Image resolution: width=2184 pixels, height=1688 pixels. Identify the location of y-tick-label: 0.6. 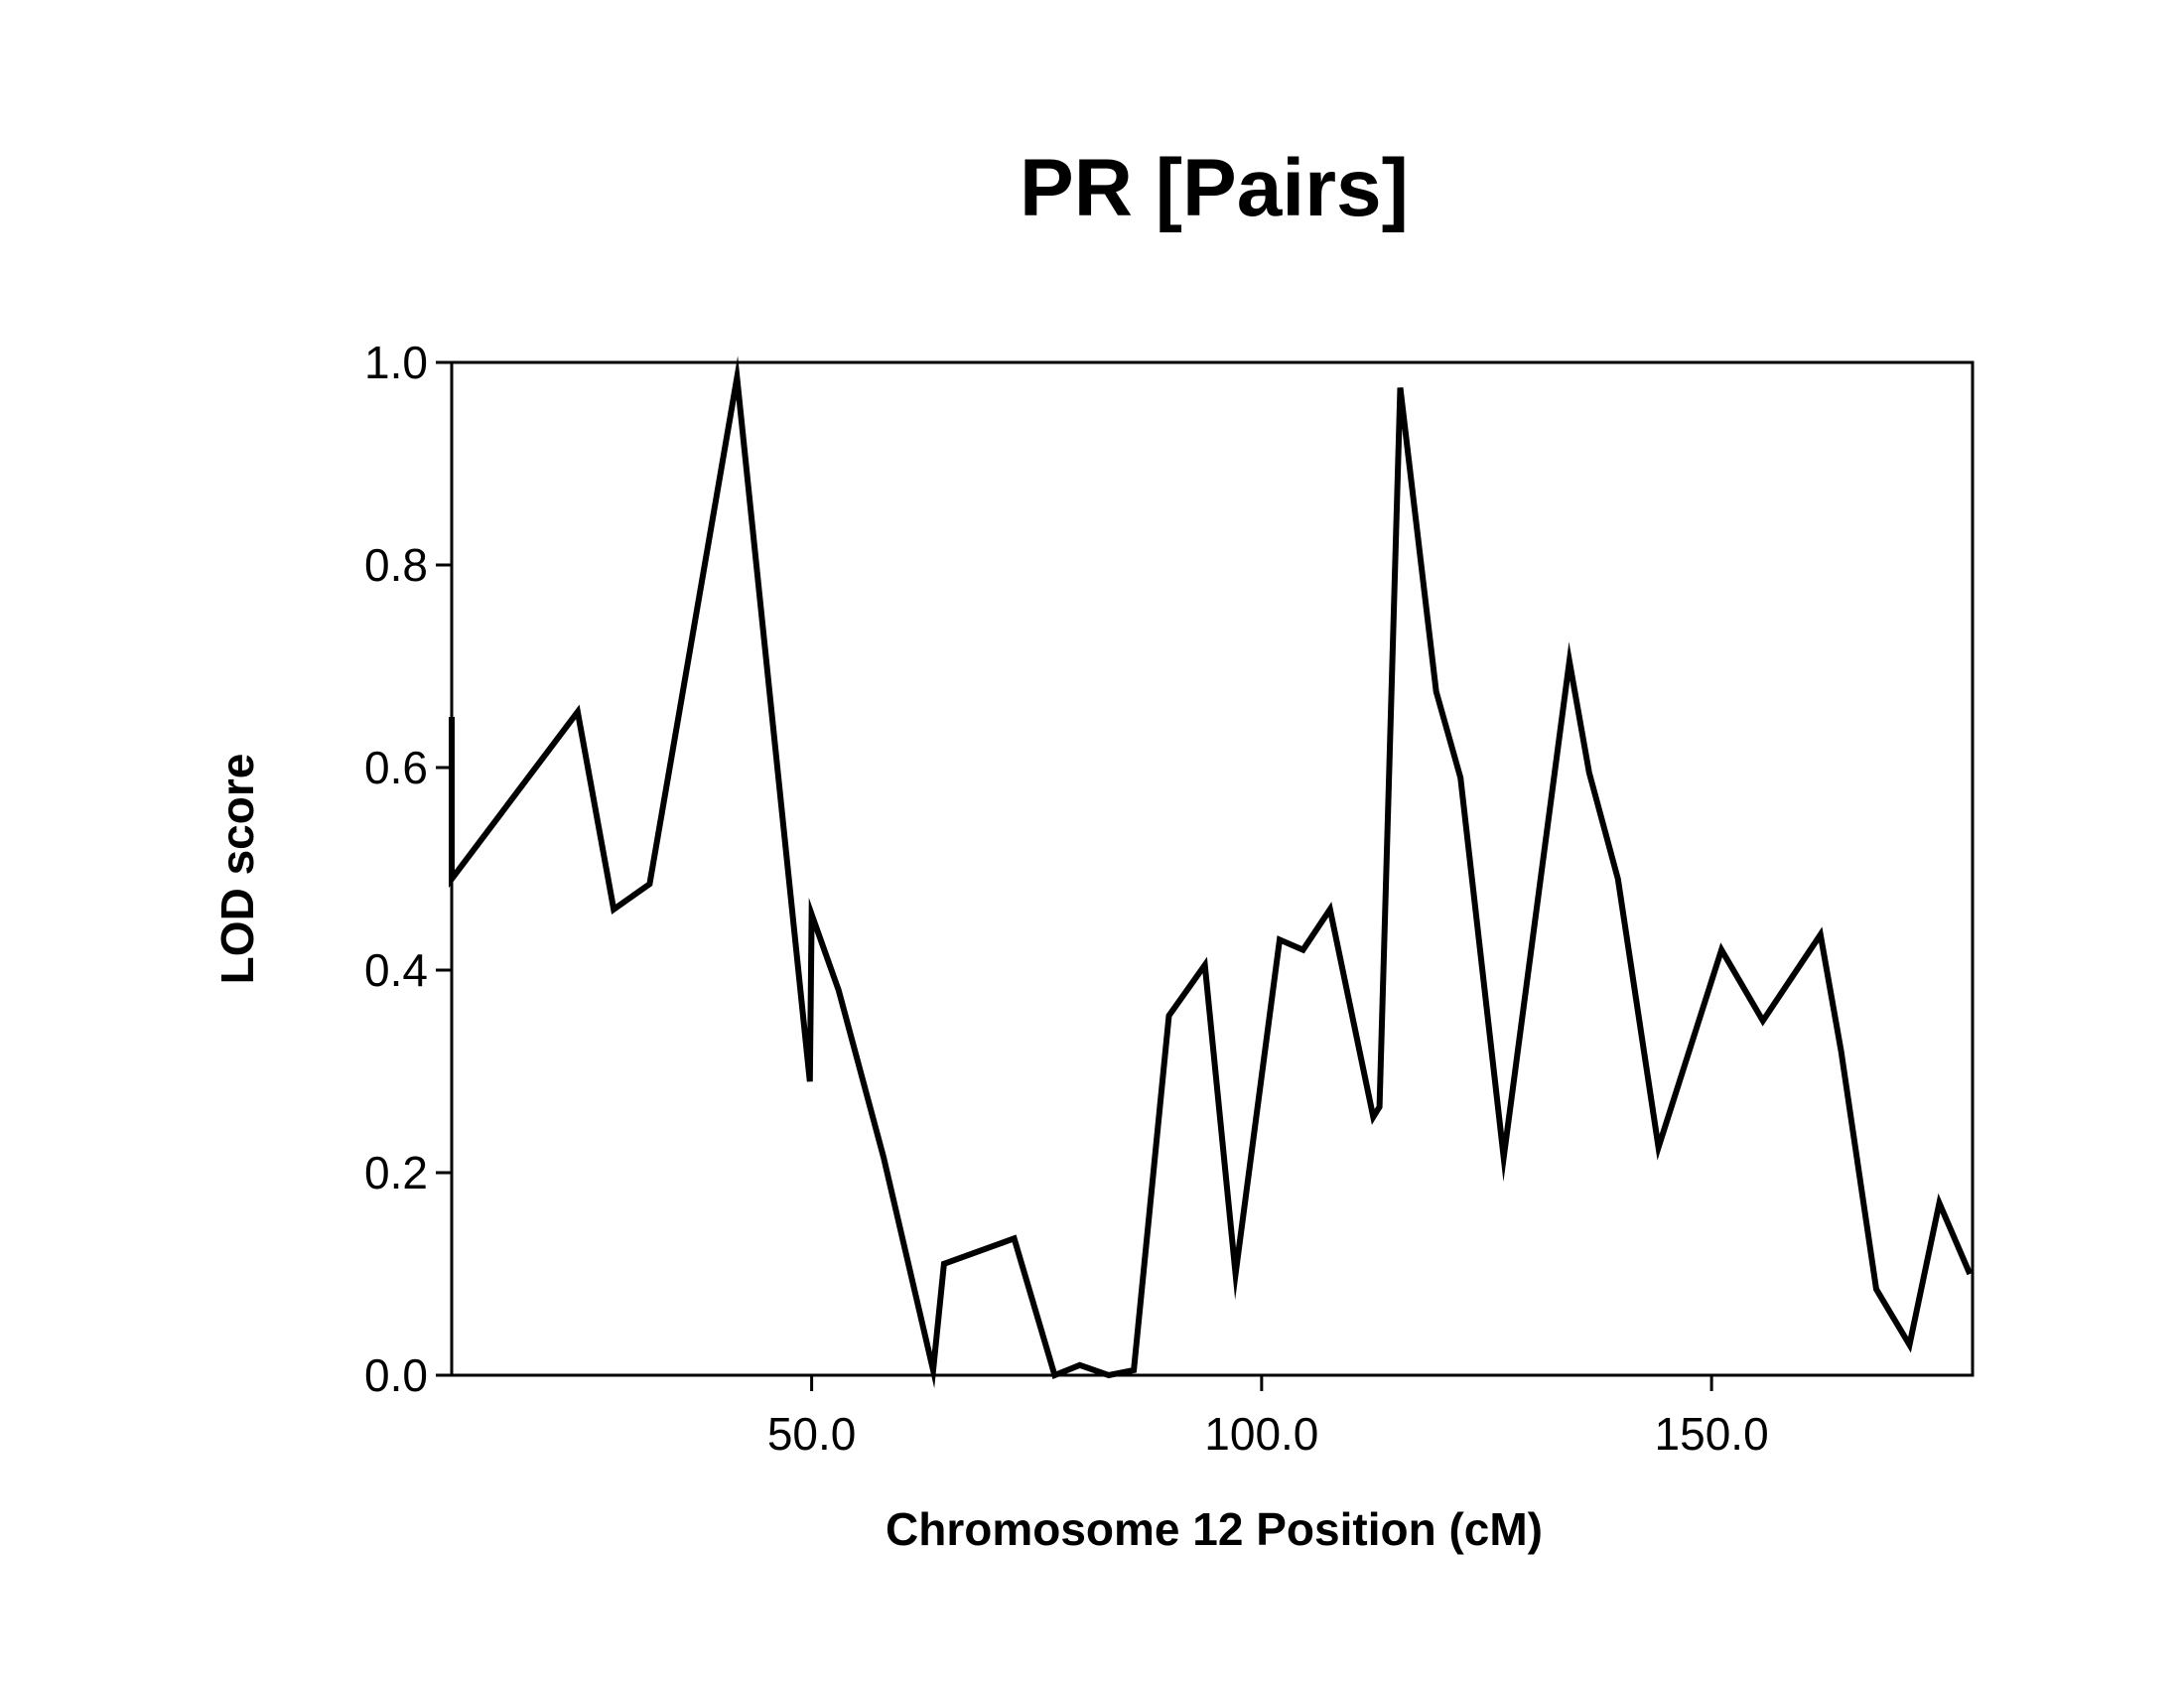
(396, 767).